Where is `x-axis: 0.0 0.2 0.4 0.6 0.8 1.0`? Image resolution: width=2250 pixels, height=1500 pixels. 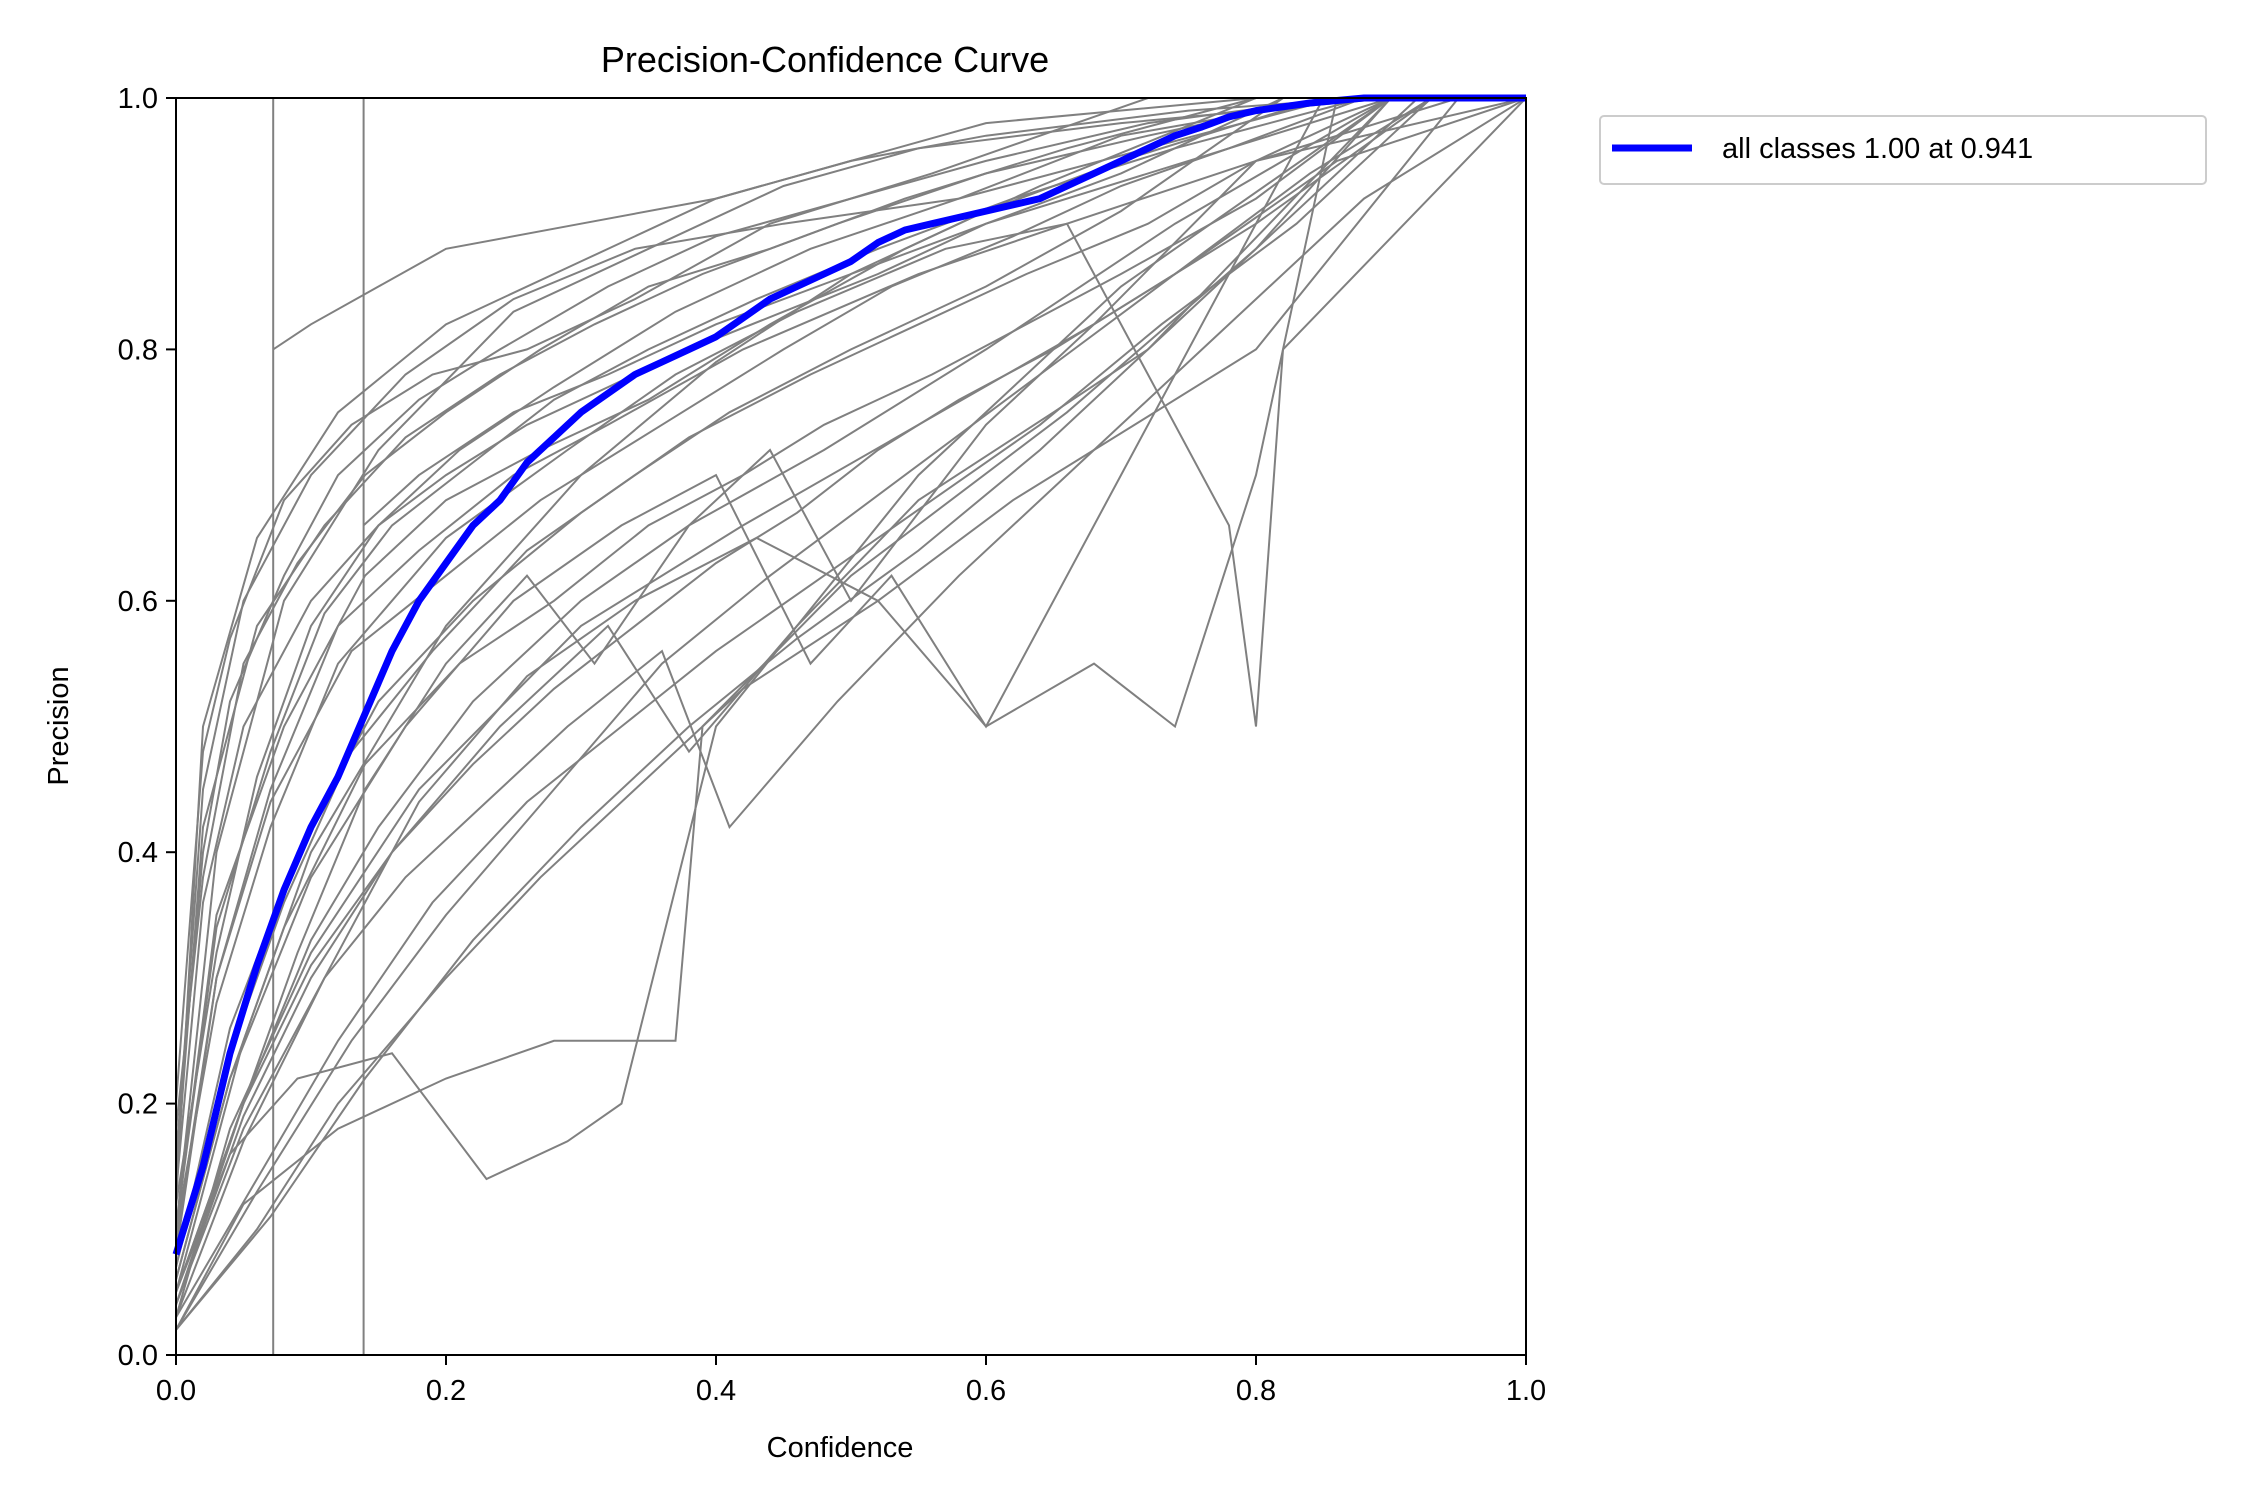 x-axis: 0.0 0.2 0.4 0.6 0.8 1.0 is located at coordinates (851, 1381).